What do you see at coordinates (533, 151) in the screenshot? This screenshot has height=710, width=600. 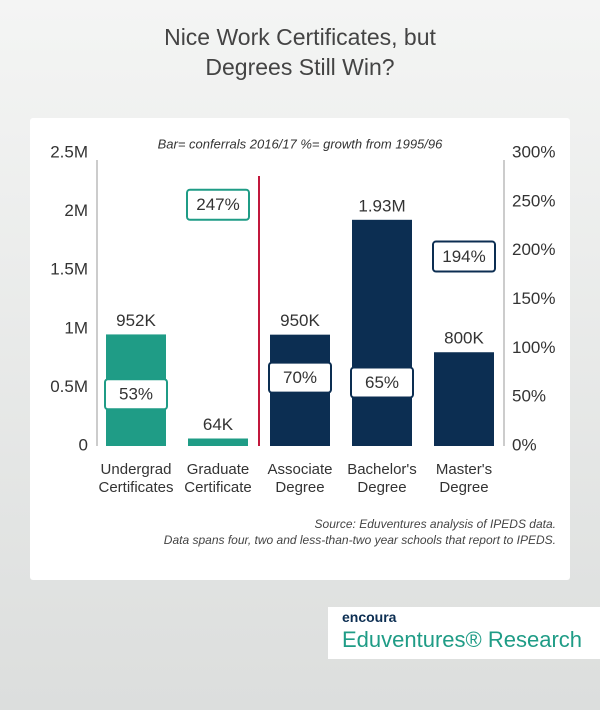 I see `y2-tick-label: 300%` at bounding box center [533, 151].